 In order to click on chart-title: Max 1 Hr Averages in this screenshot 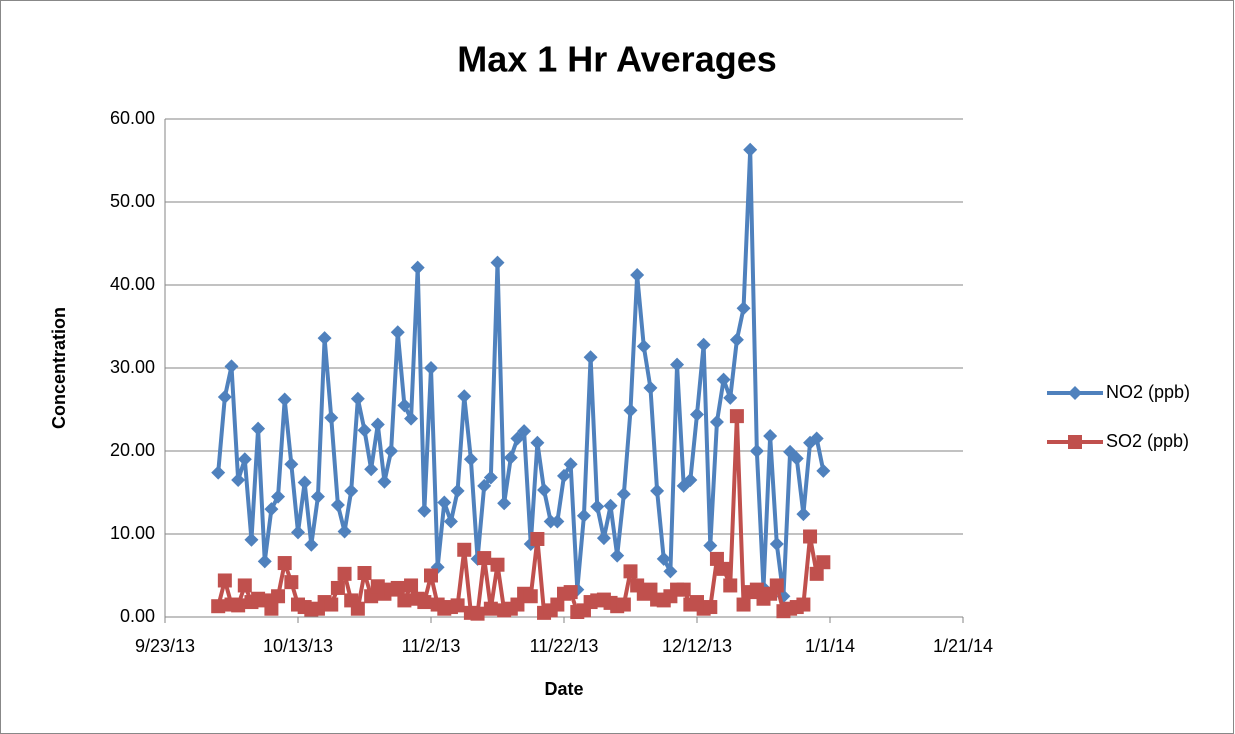, I will do `click(617, 59)`.